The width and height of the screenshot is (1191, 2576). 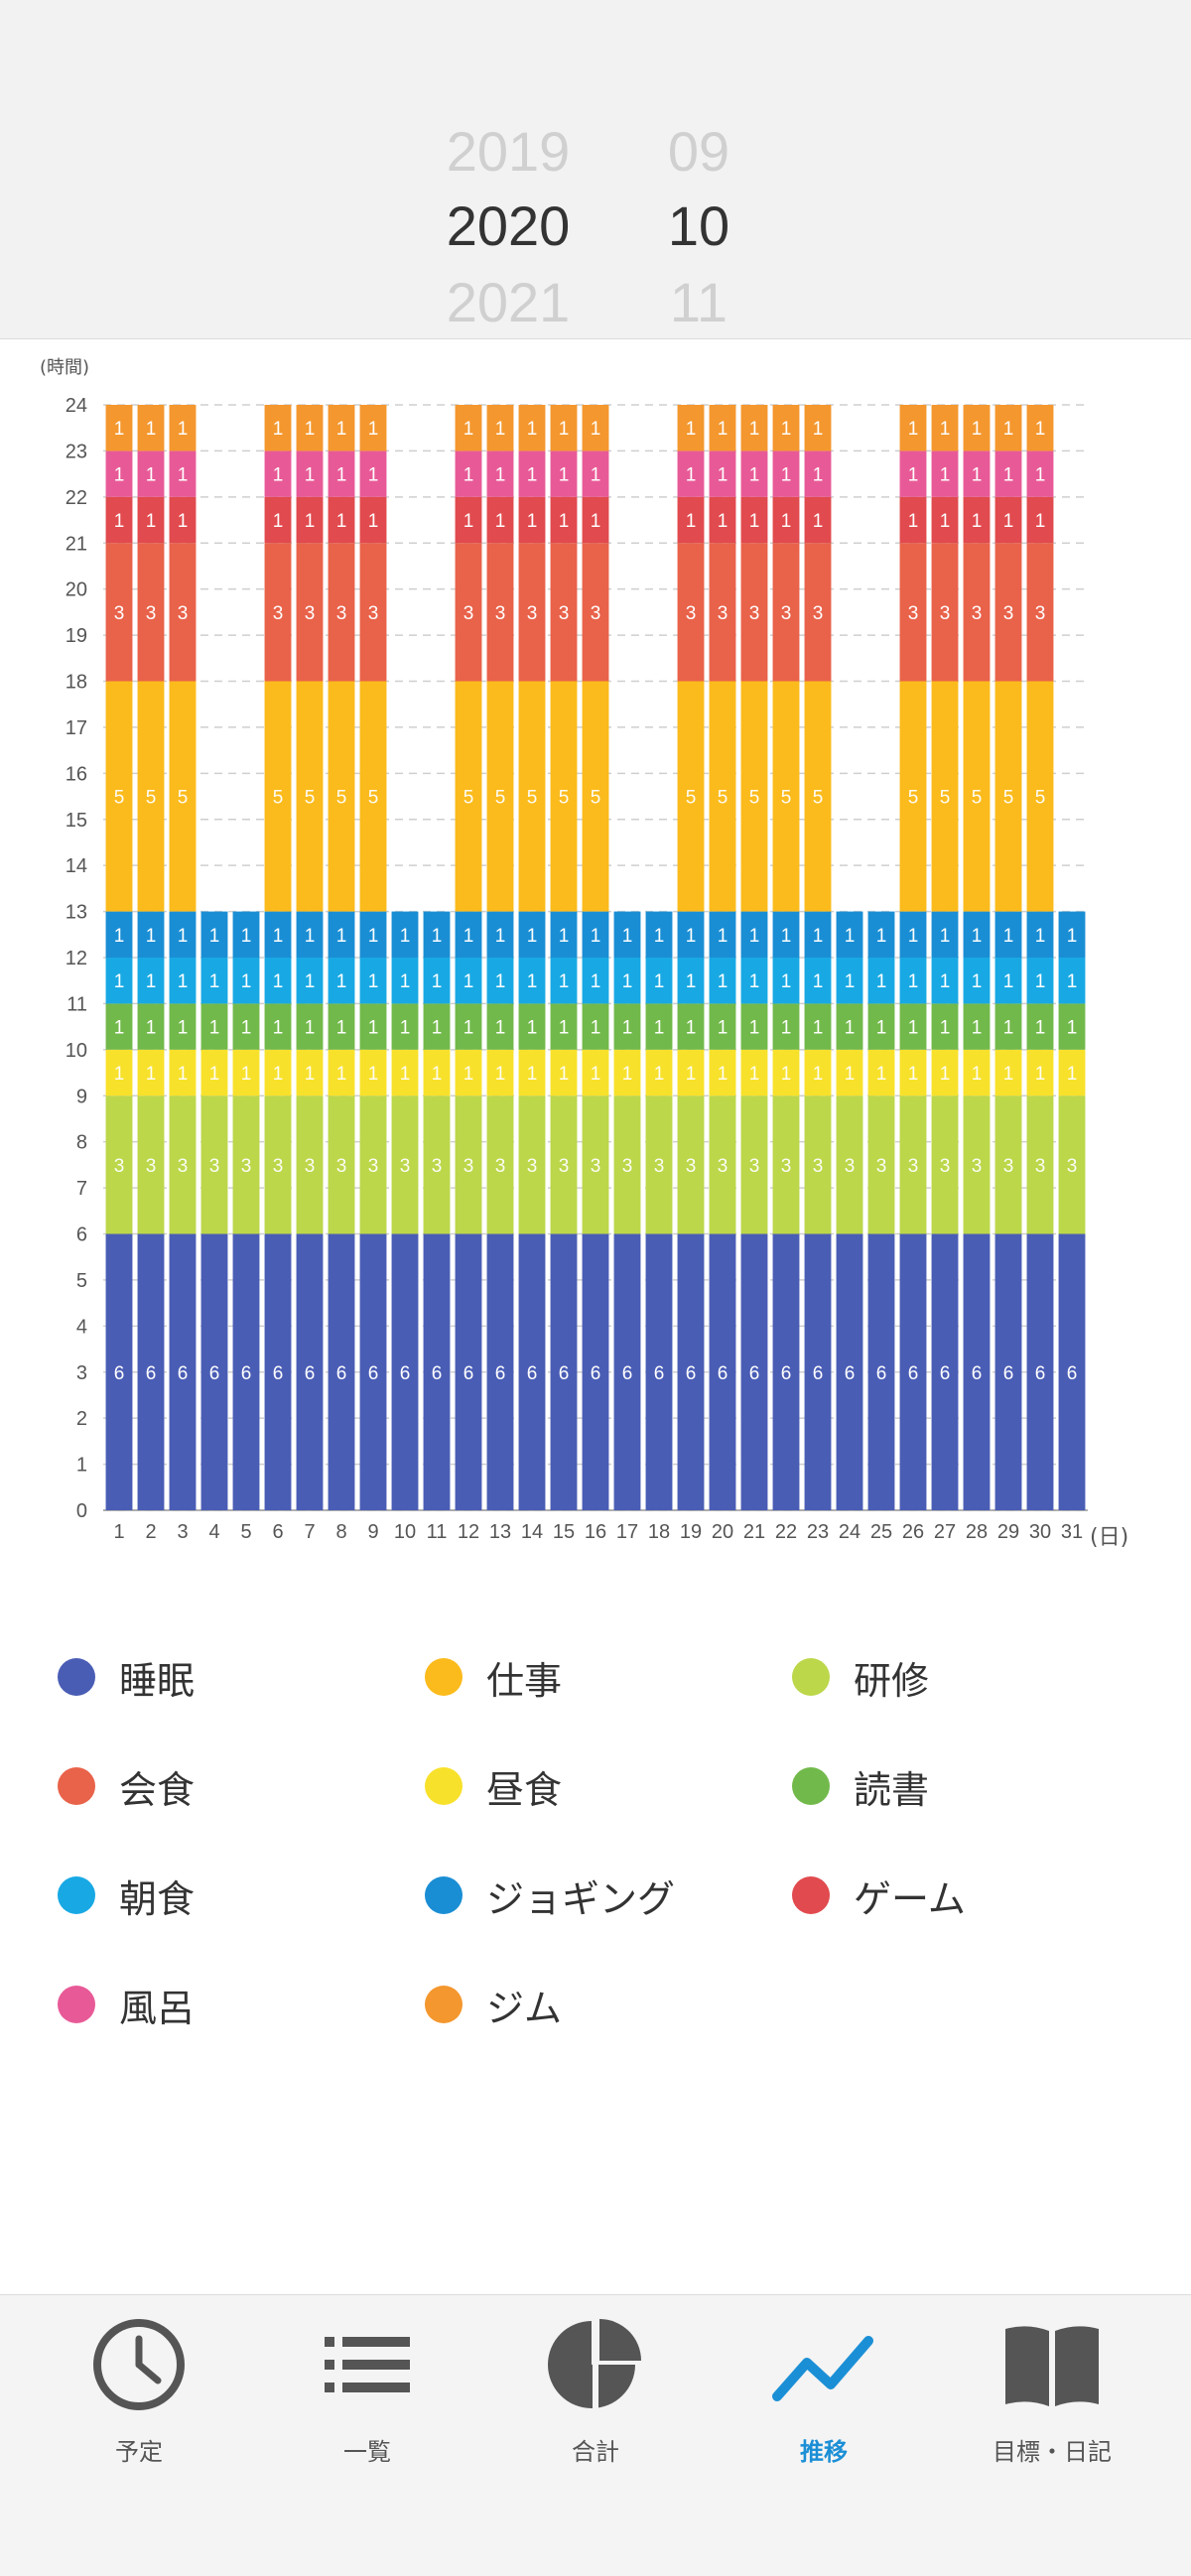 I want to click on x-tick-label: 28, so click(x=977, y=1532).